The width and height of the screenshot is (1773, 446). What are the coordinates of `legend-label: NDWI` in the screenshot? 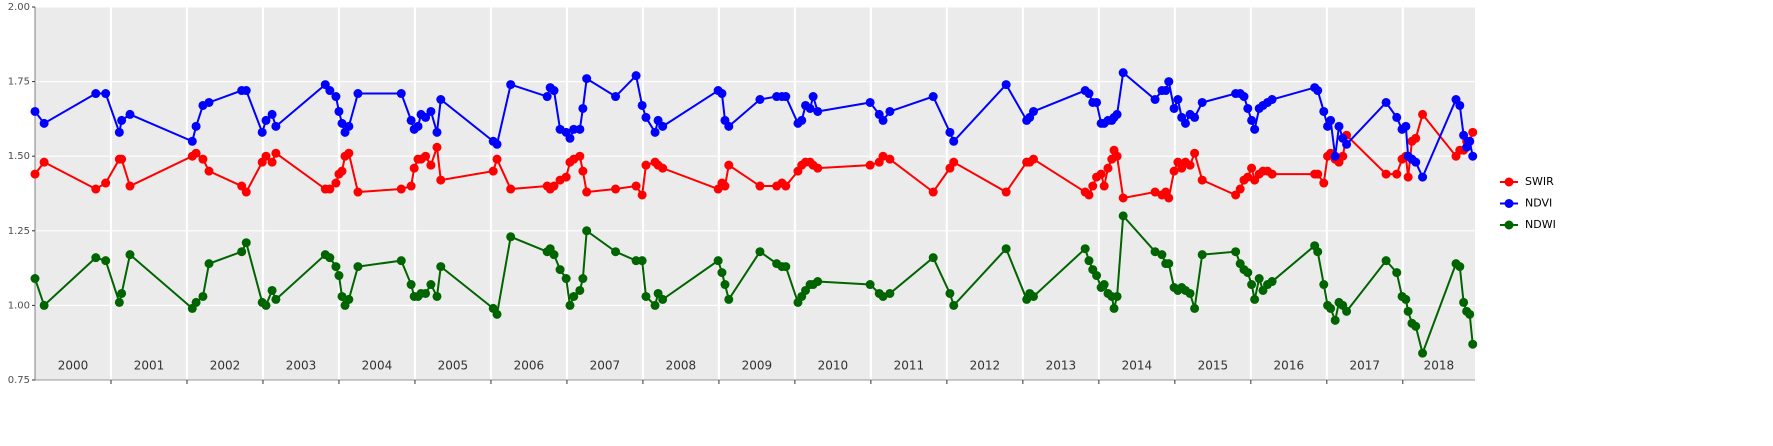 It's located at (1540, 224).